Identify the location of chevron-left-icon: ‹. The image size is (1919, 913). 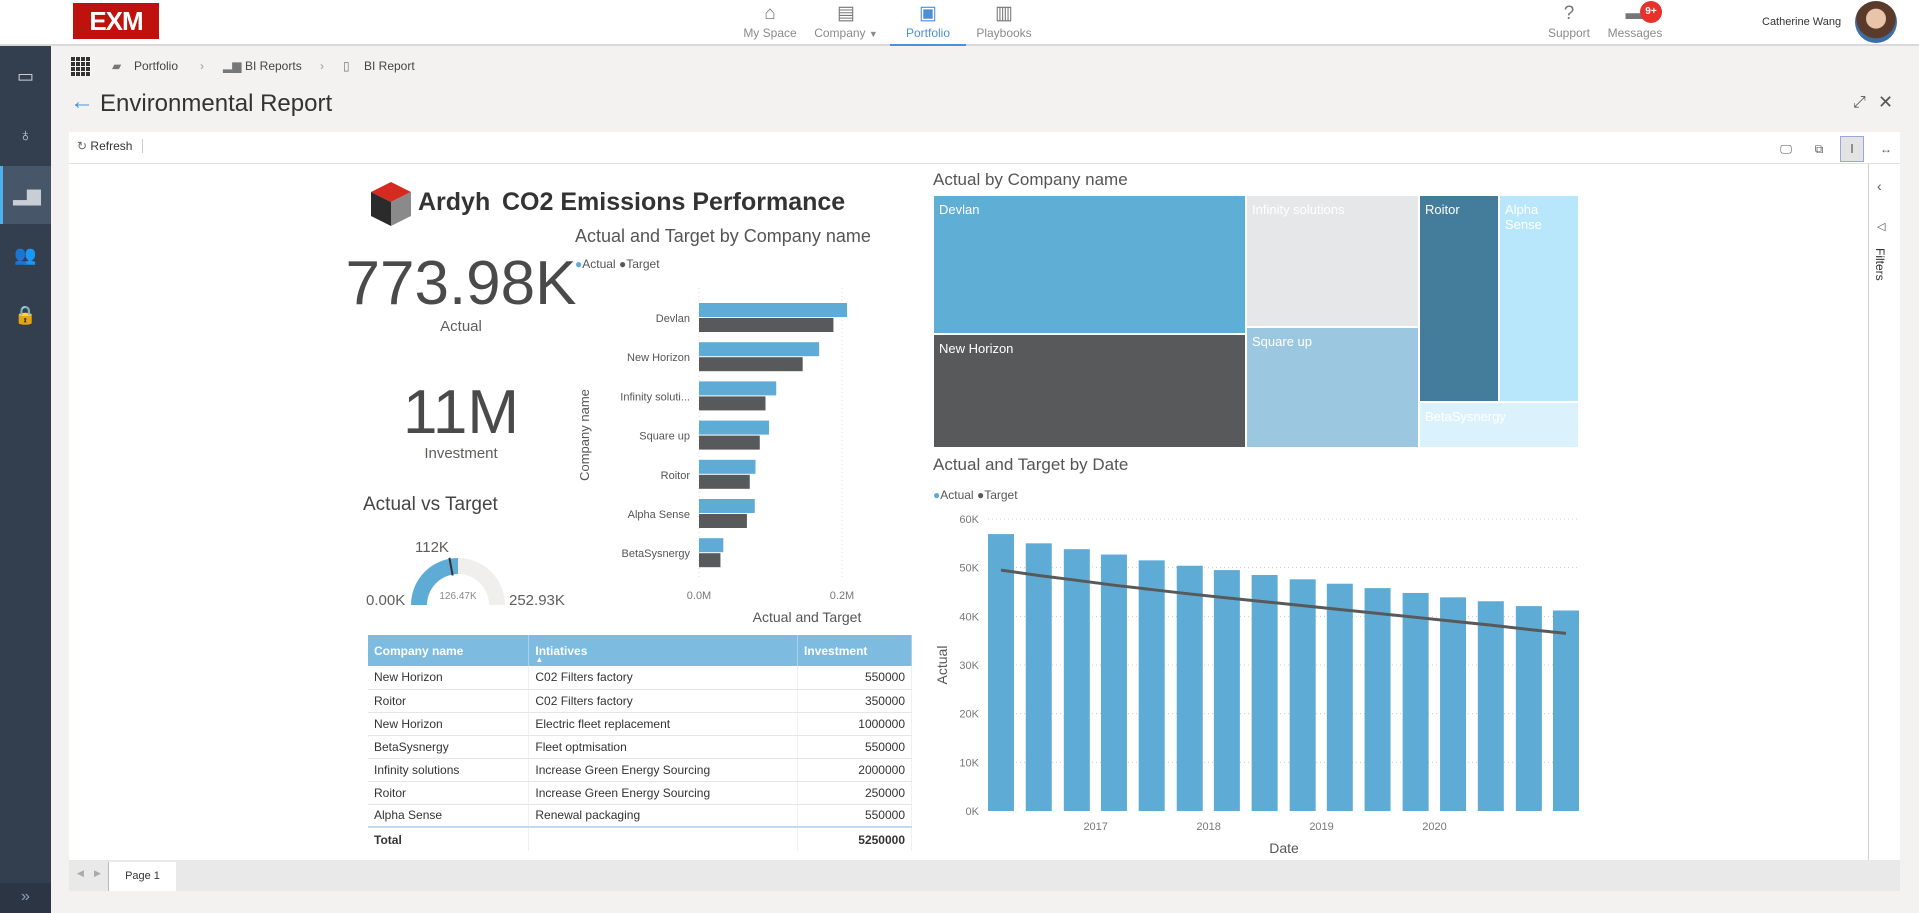
(1879, 186).